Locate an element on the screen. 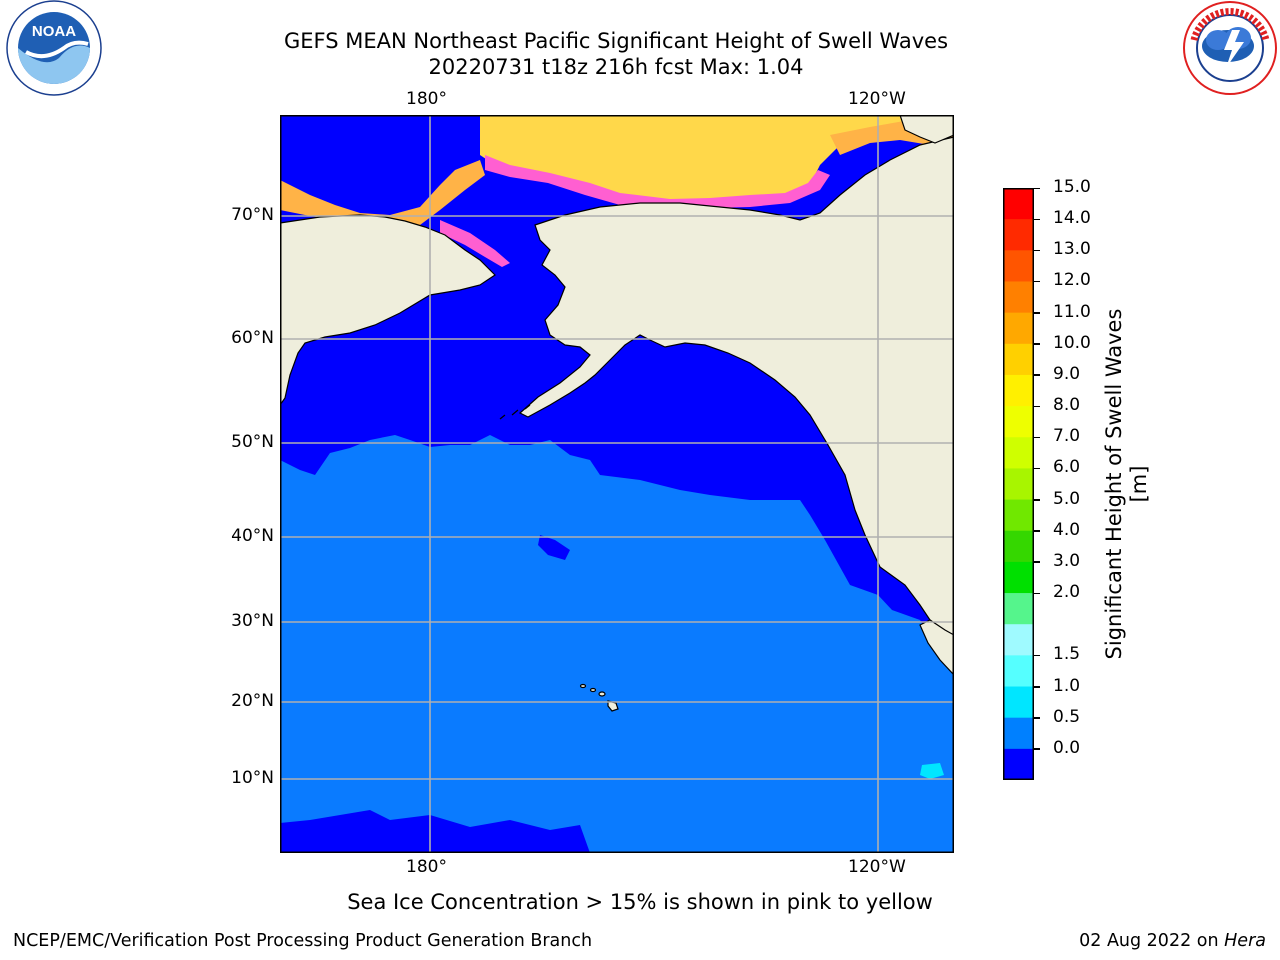 Image resolution: width=1280 pixels, height=960 pixels. sea-ice-arctic-edge is located at coordinates (657, 182).